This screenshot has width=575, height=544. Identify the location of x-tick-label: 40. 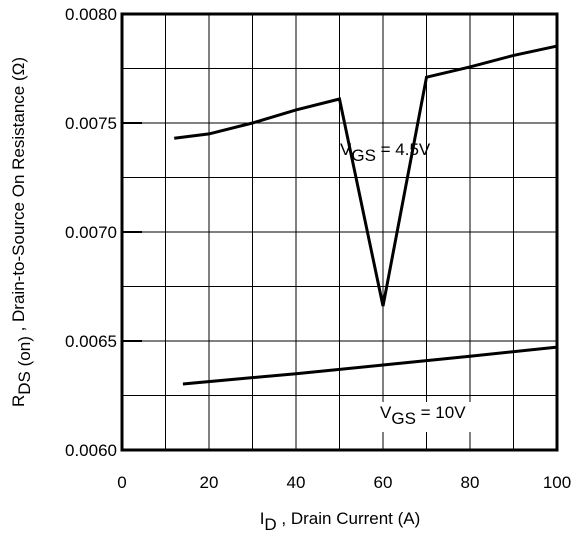
(296, 482).